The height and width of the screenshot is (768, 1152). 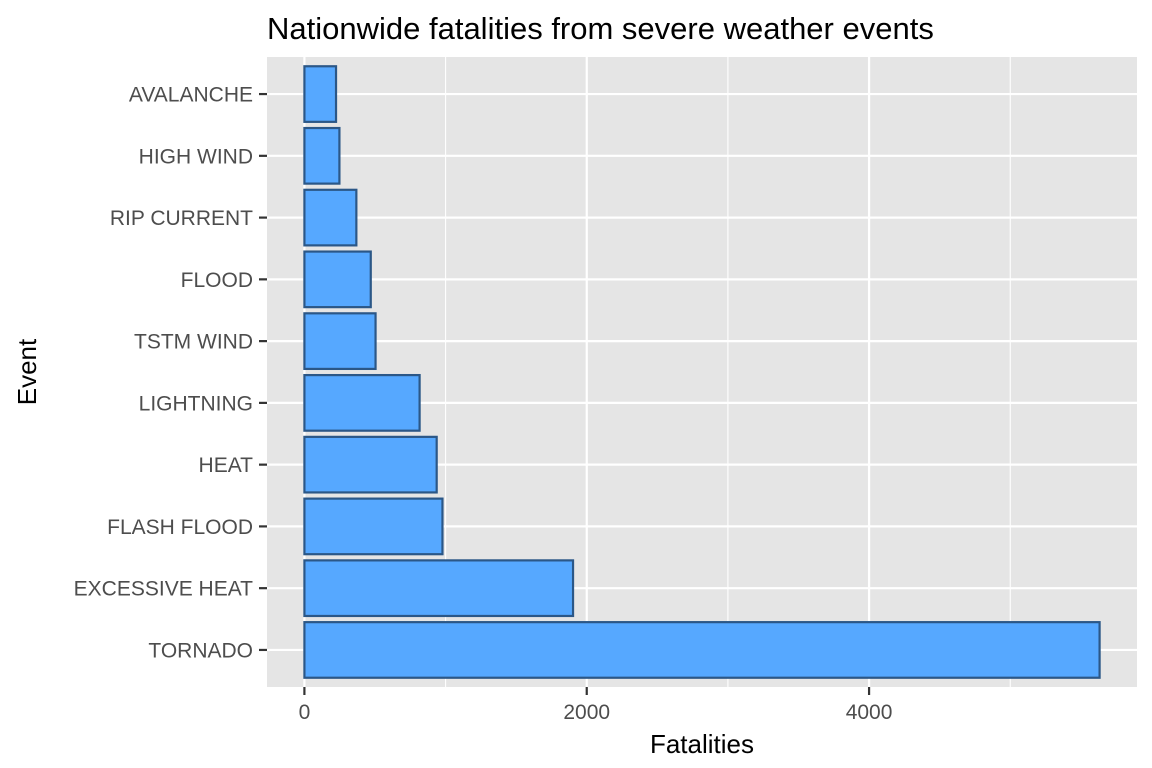 I want to click on y-tick-label: RIP CURRENT, so click(x=181, y=218).